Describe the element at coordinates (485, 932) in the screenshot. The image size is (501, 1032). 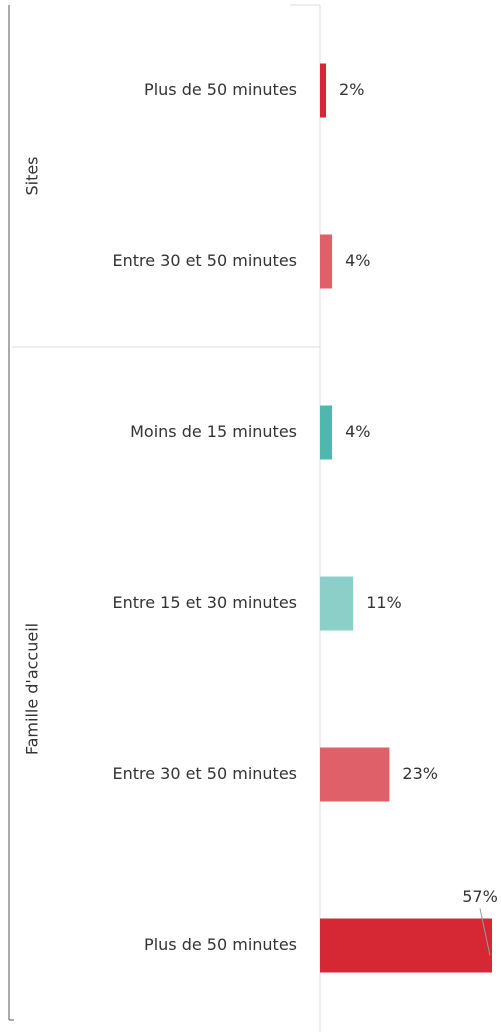
I see `leader-line` at that location.